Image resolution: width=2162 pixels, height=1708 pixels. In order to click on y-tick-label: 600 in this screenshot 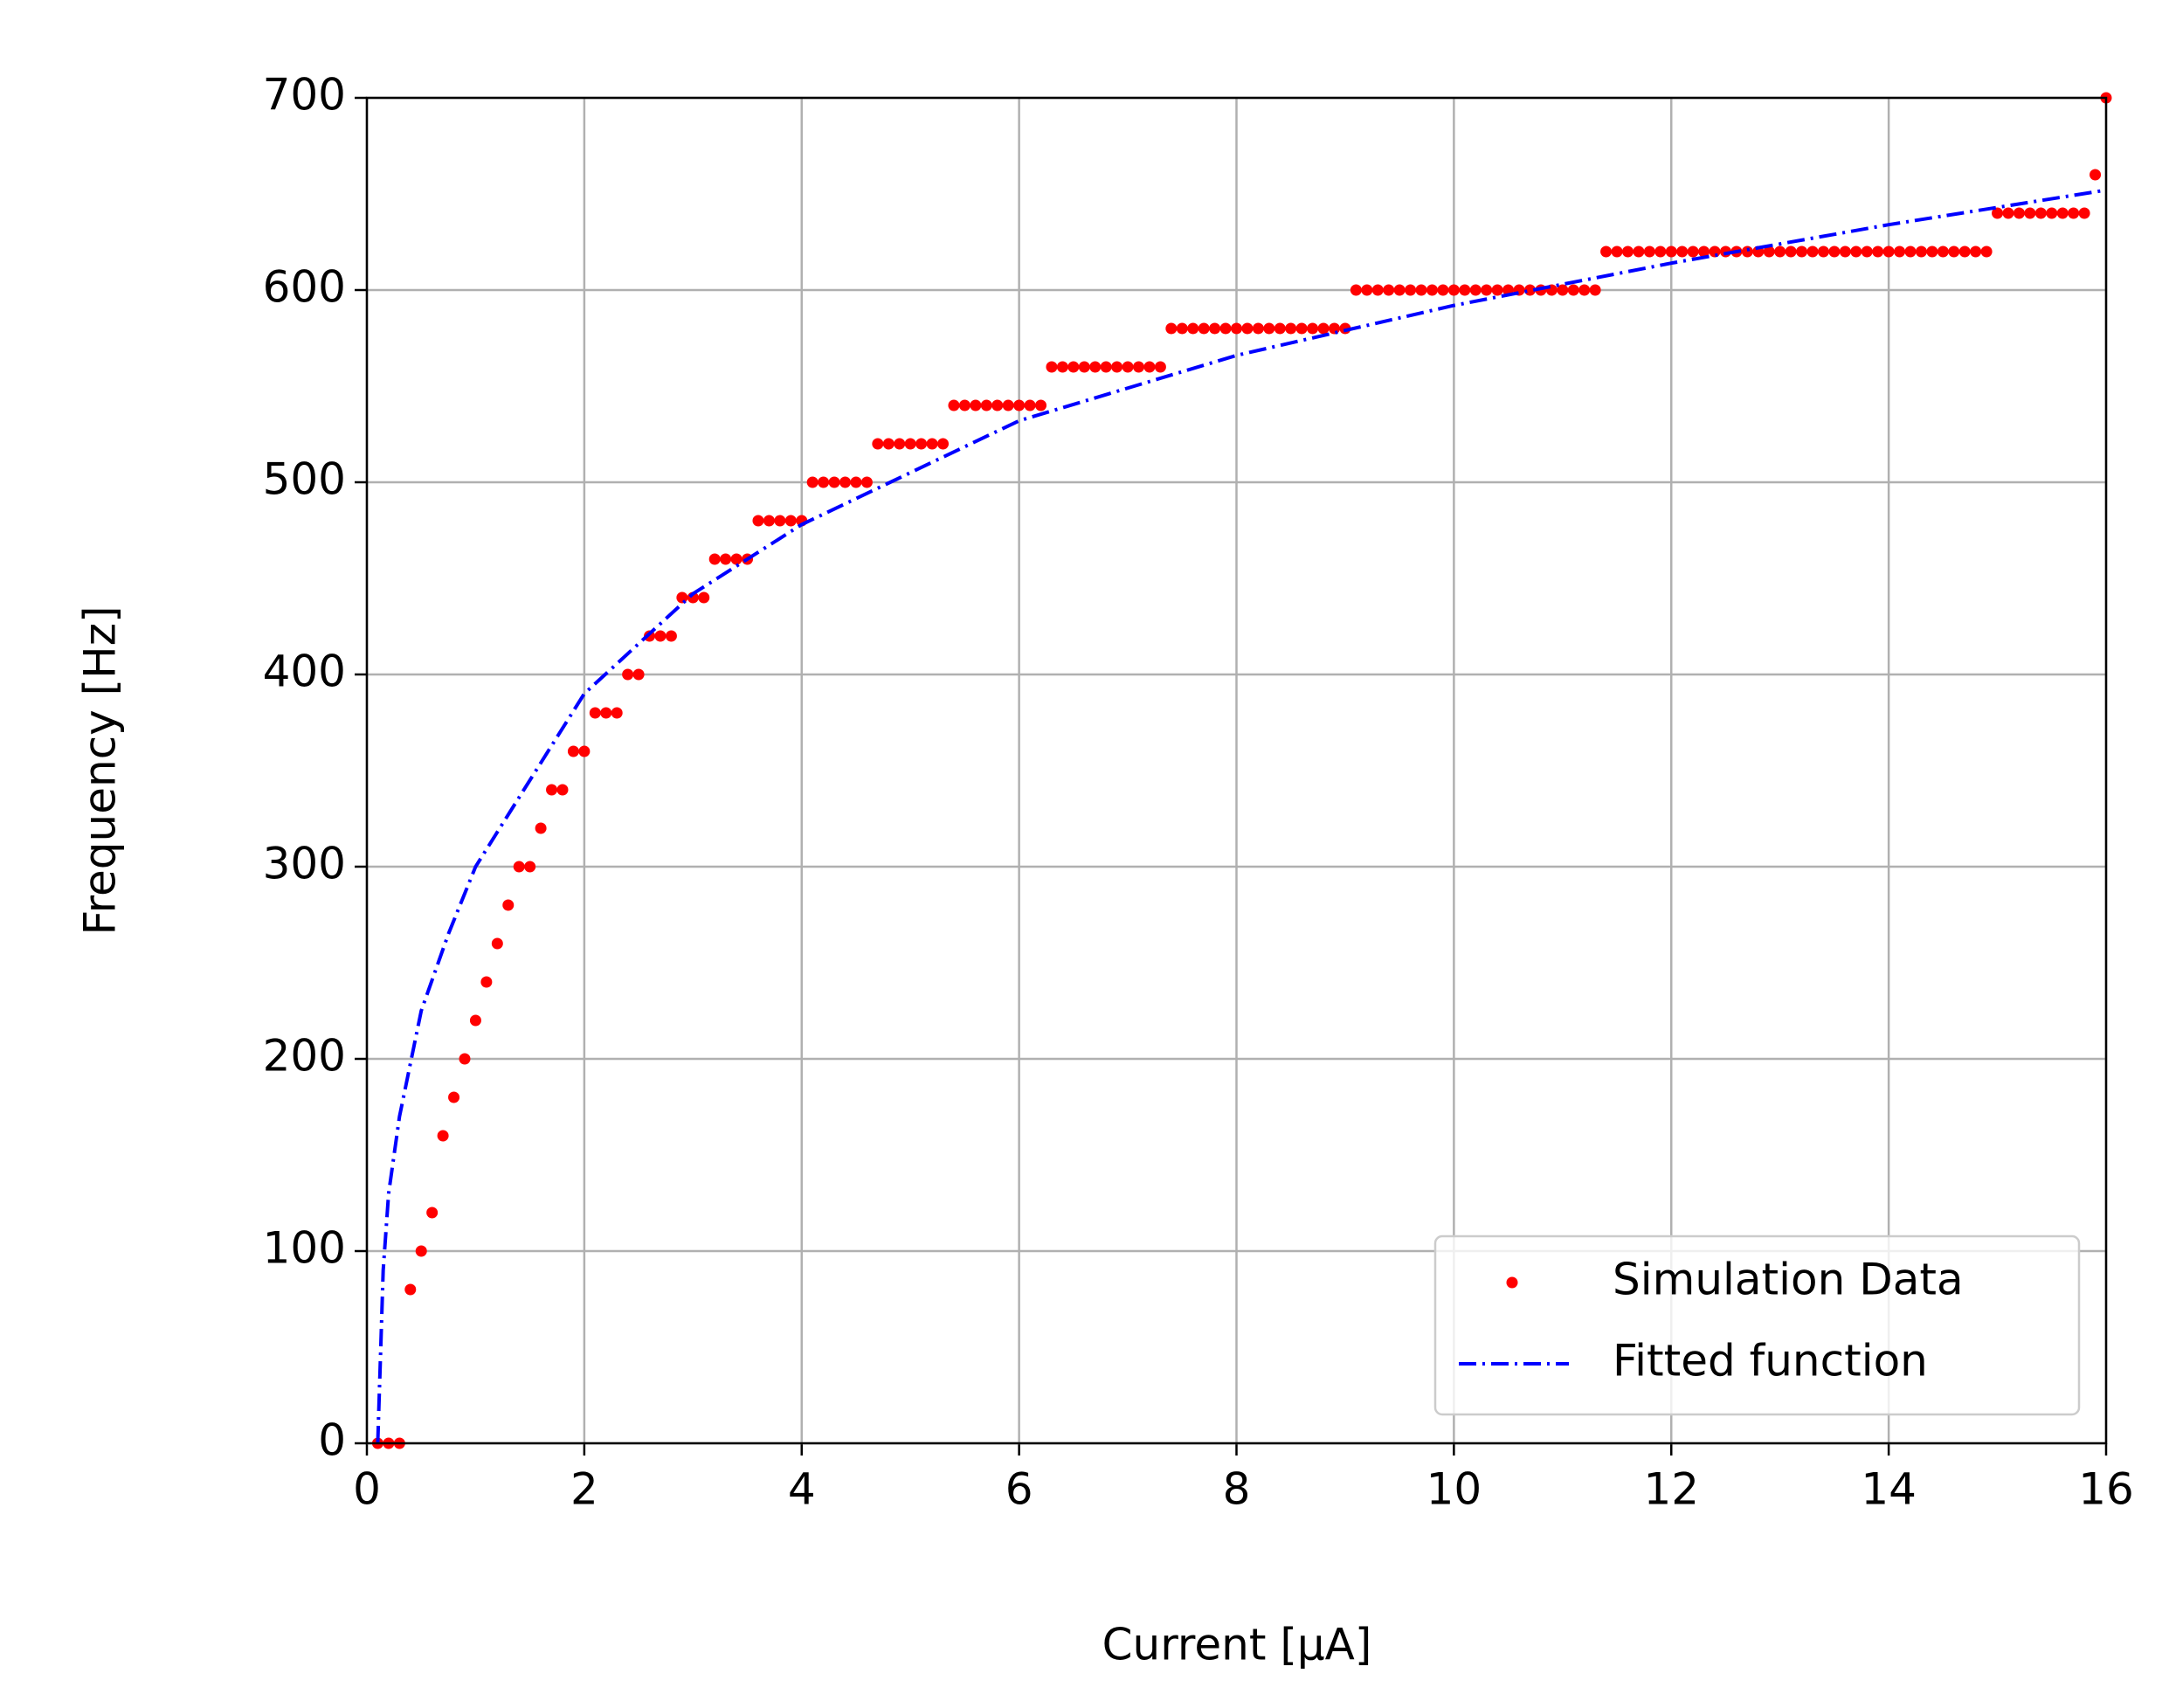, I will do `click(304, 288)`.